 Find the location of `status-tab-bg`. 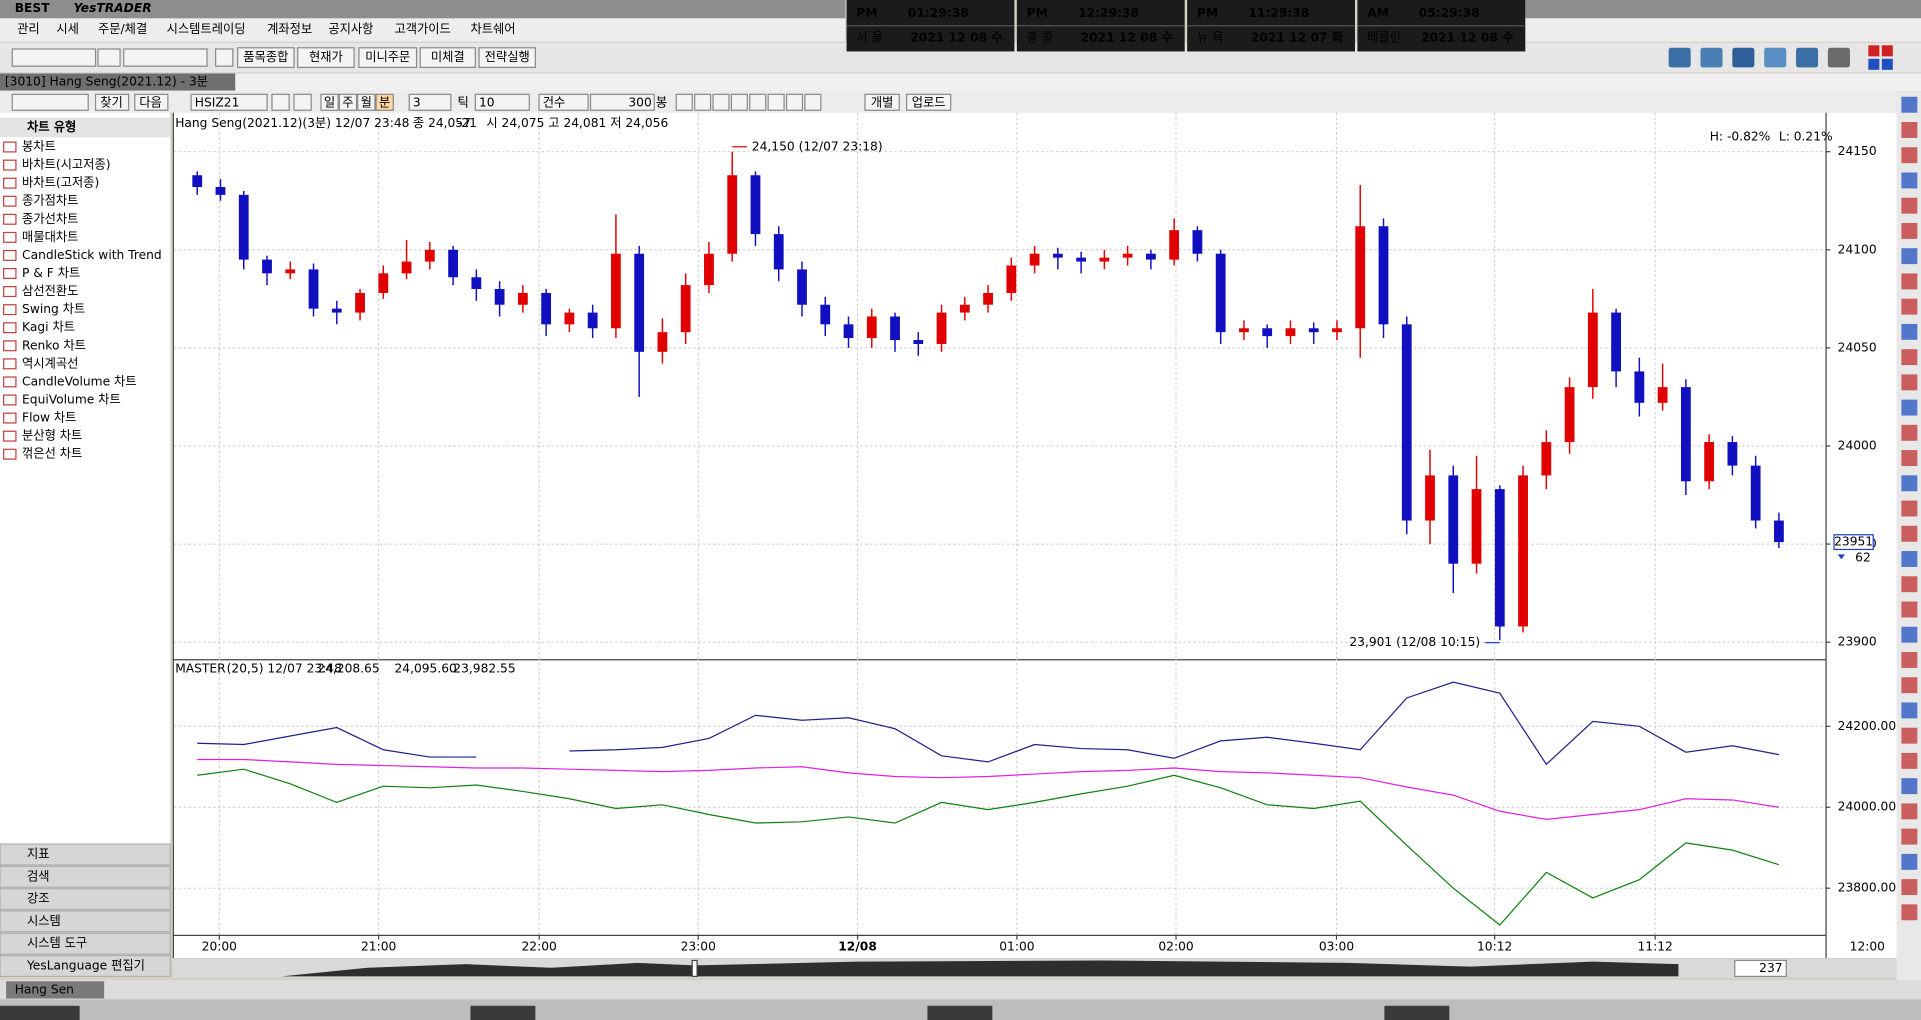

status-tab-bg is located at coordinates (55, 990).